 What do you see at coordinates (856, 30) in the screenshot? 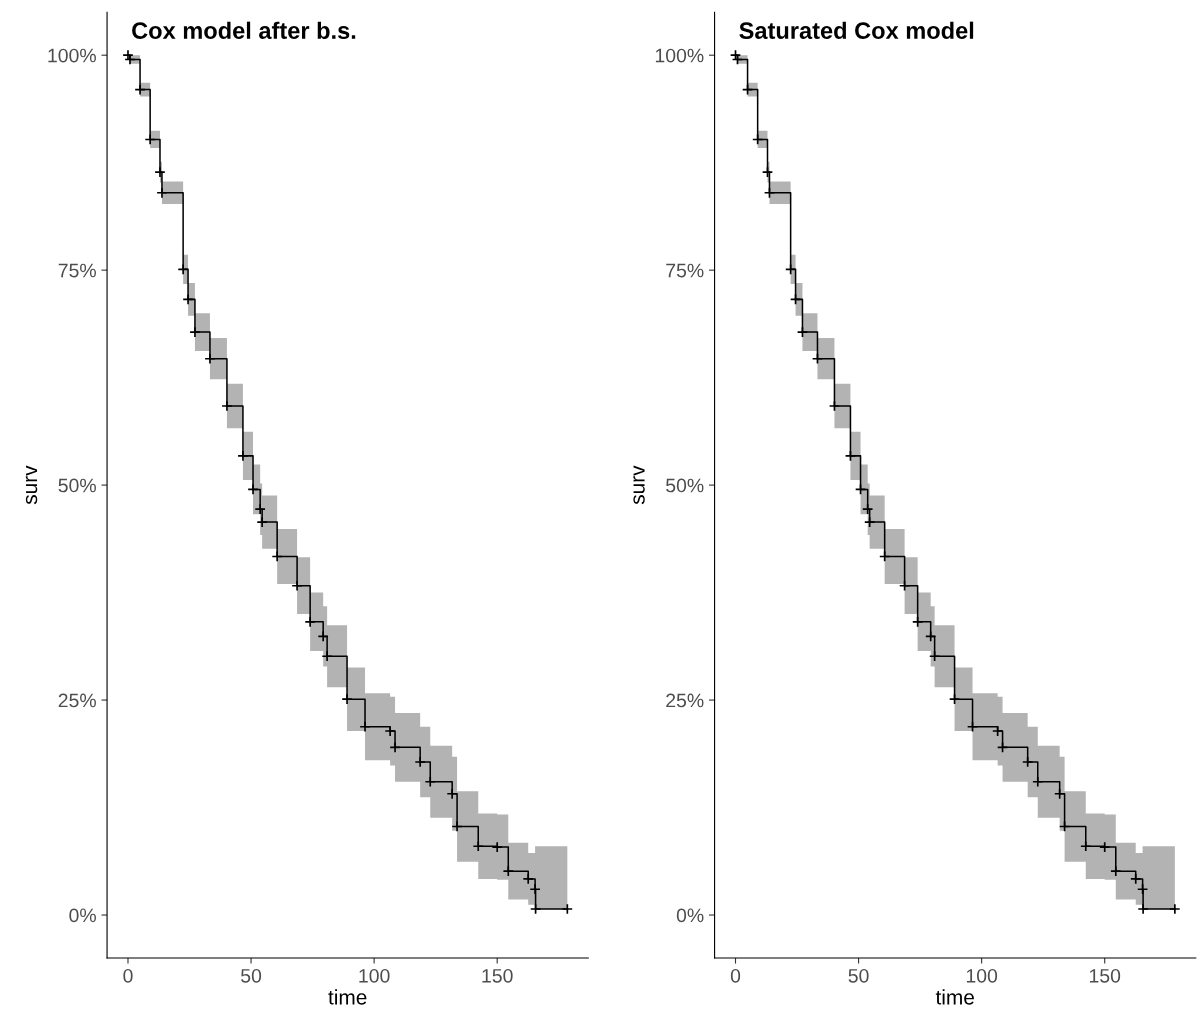
I see `chart-title: Saturated Cox model` at bounding box center [856, 30].